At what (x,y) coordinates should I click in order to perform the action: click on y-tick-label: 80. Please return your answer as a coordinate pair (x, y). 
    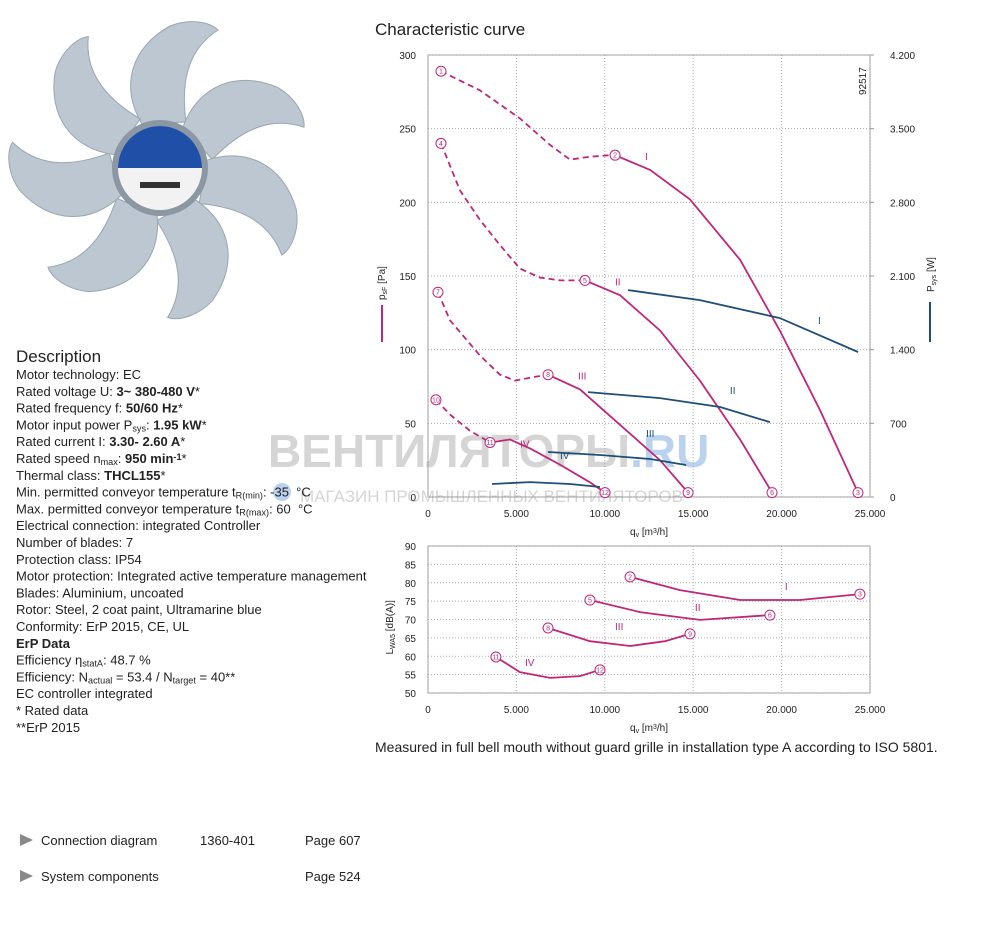
    Looking at the image, I should click on (411, 584).